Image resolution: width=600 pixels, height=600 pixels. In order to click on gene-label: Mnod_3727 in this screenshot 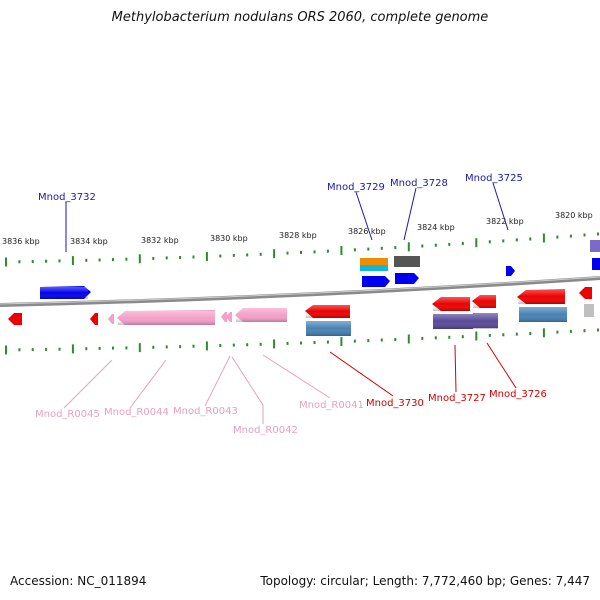, I will do `click(457, 398)`.